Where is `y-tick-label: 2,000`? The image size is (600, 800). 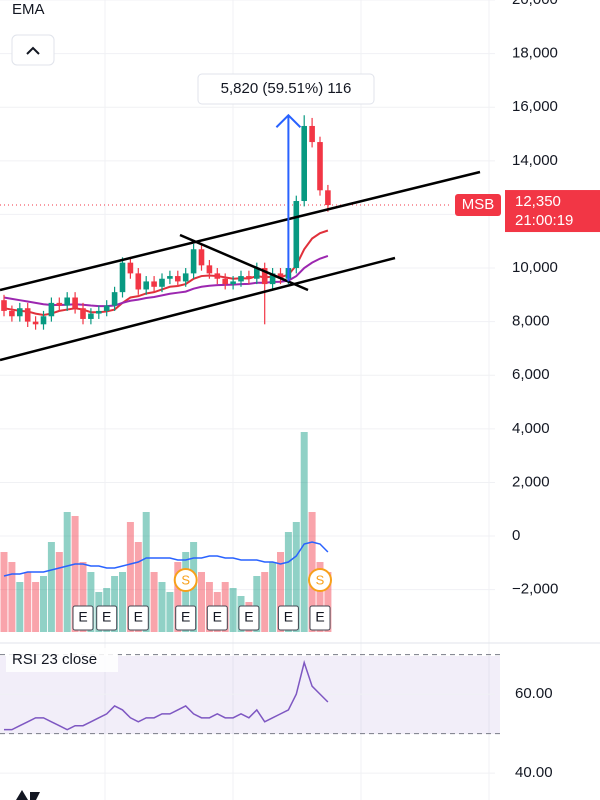 y-tick-label: 2,000 is located at coordinates (531, 481).